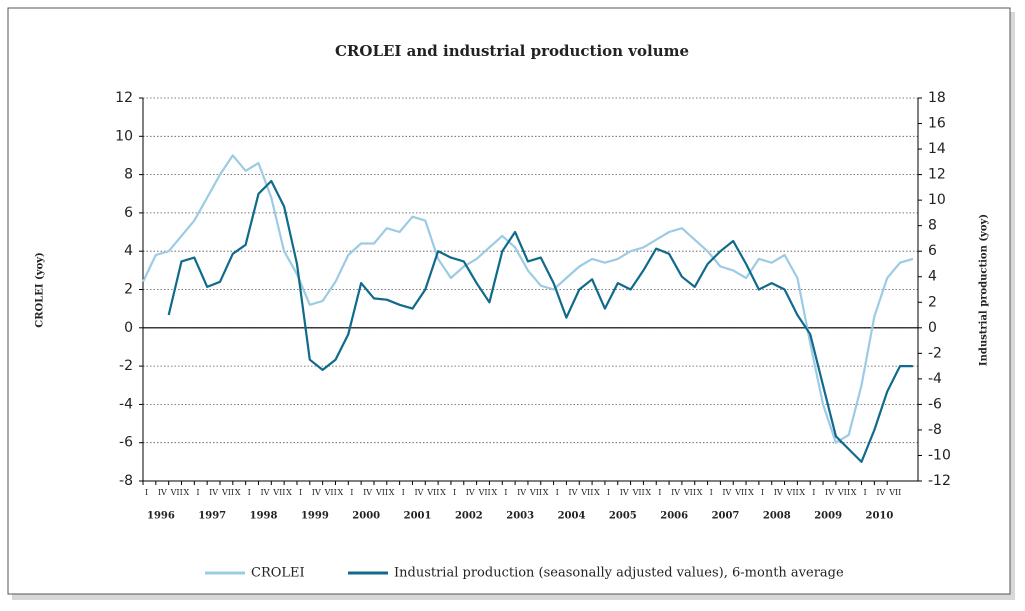 This screenshot has height=611, width=1025. What do you see at coordinates (932, 277) in the screenshot?
I see `y2-tick-label: 4` at bounding box center [932, 277].